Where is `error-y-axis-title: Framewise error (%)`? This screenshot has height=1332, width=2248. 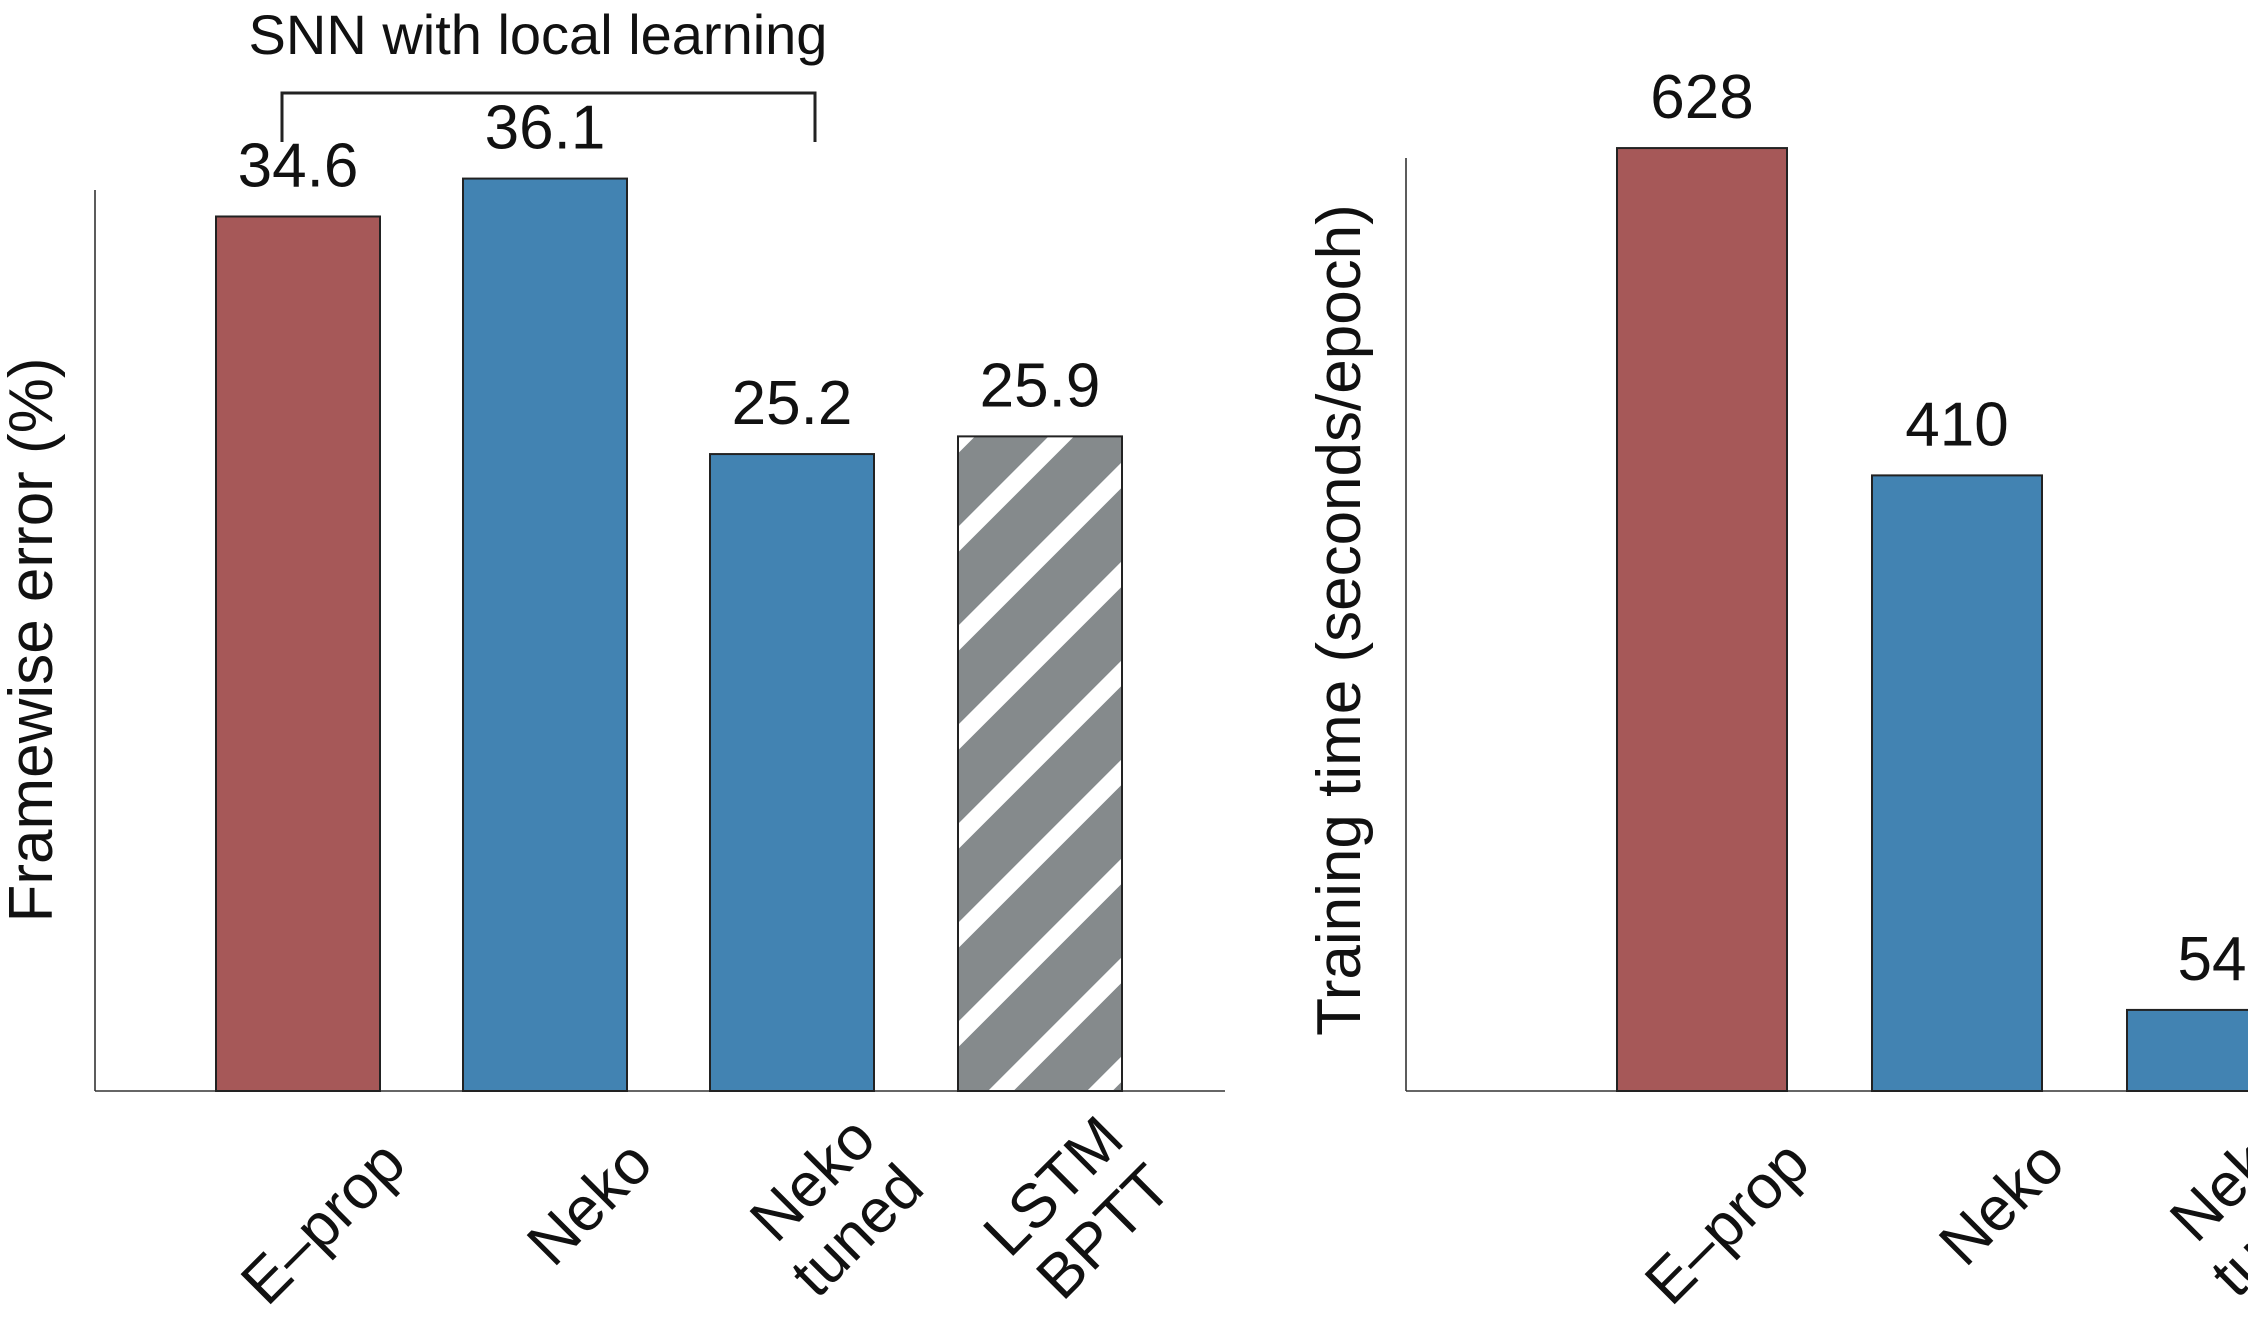 error-y-axis-title: Framewise error (%) is located at coordinates (33, 640).